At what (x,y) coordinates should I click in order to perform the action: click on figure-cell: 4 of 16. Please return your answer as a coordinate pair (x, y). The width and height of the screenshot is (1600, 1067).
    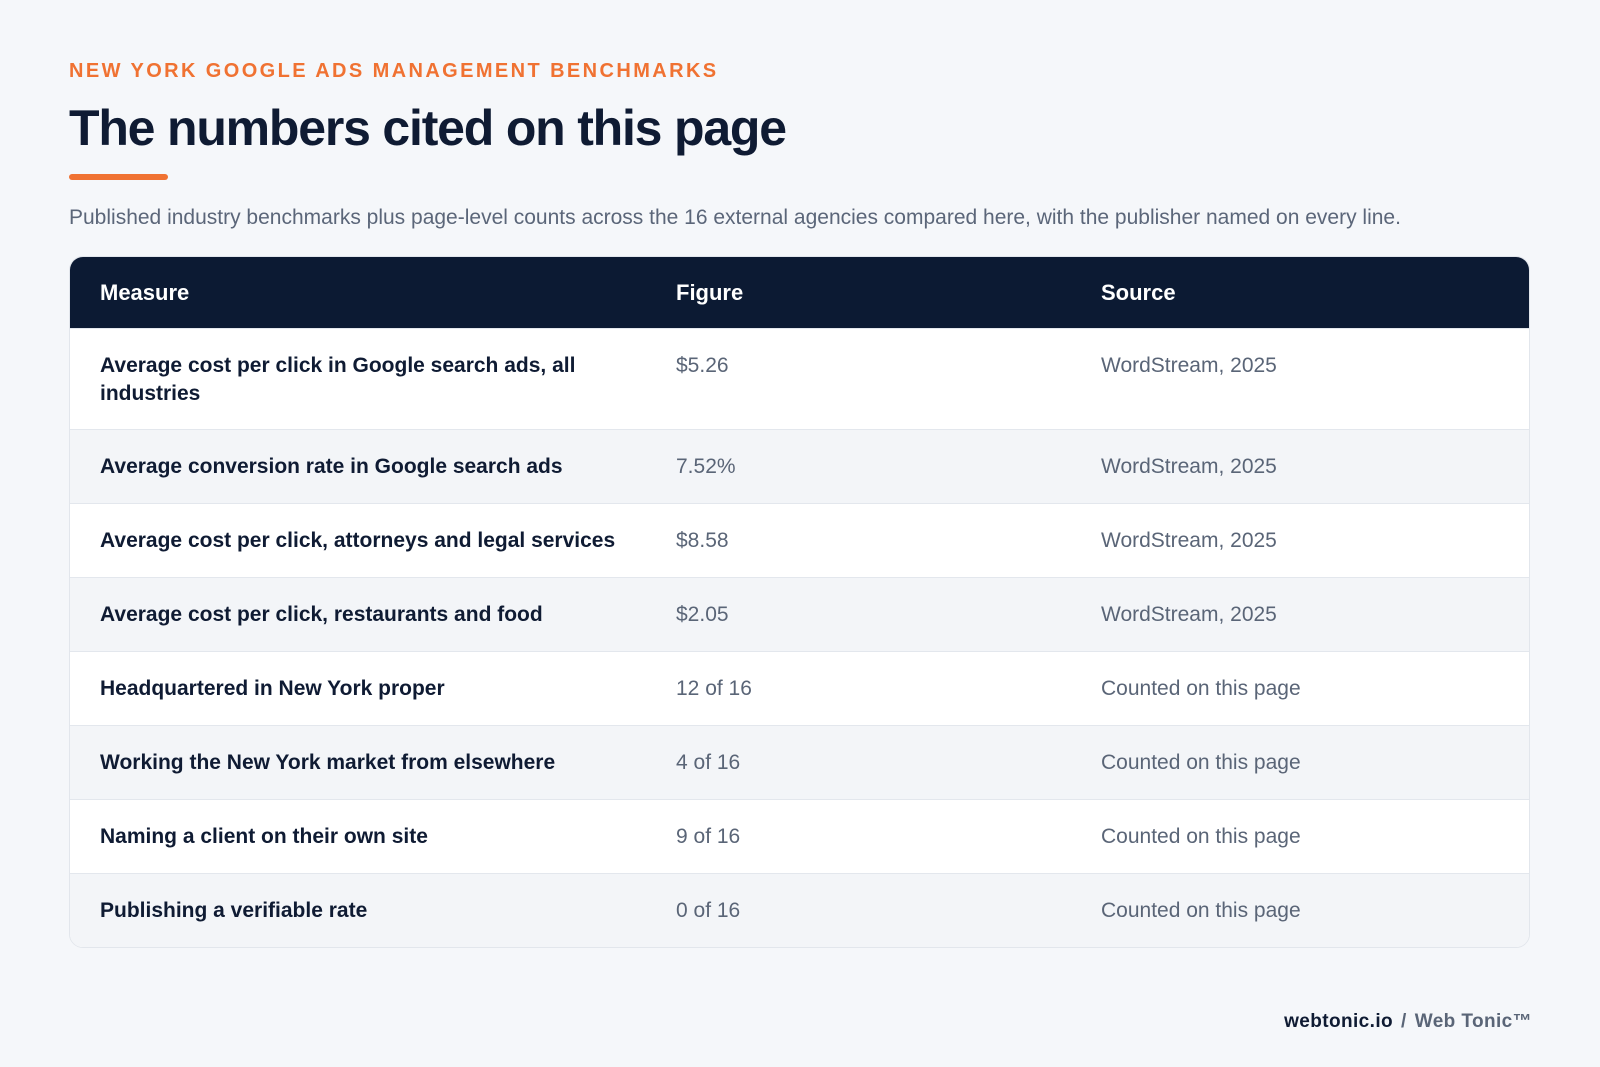
    Looking at the image, I should click on (708, 762).